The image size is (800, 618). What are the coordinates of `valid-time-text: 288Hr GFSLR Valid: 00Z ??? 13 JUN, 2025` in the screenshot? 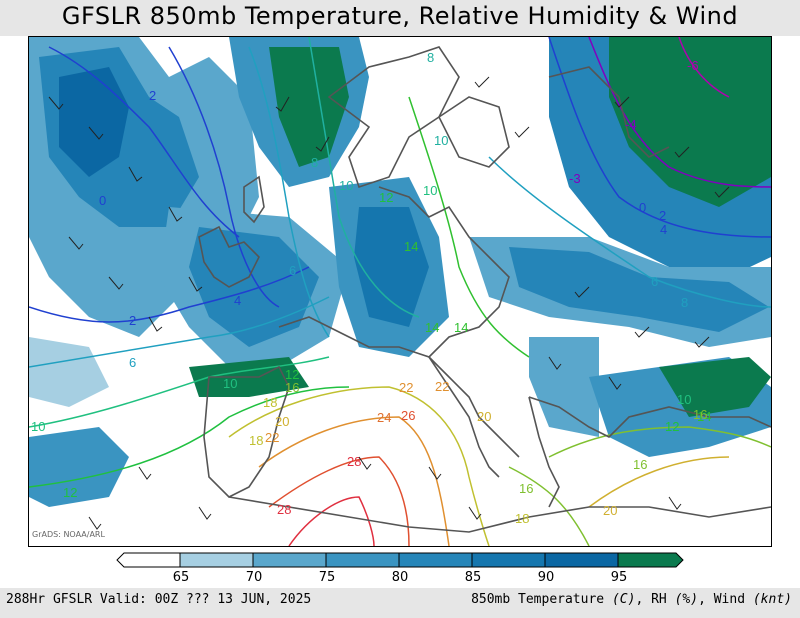 It's located at (159, 599).